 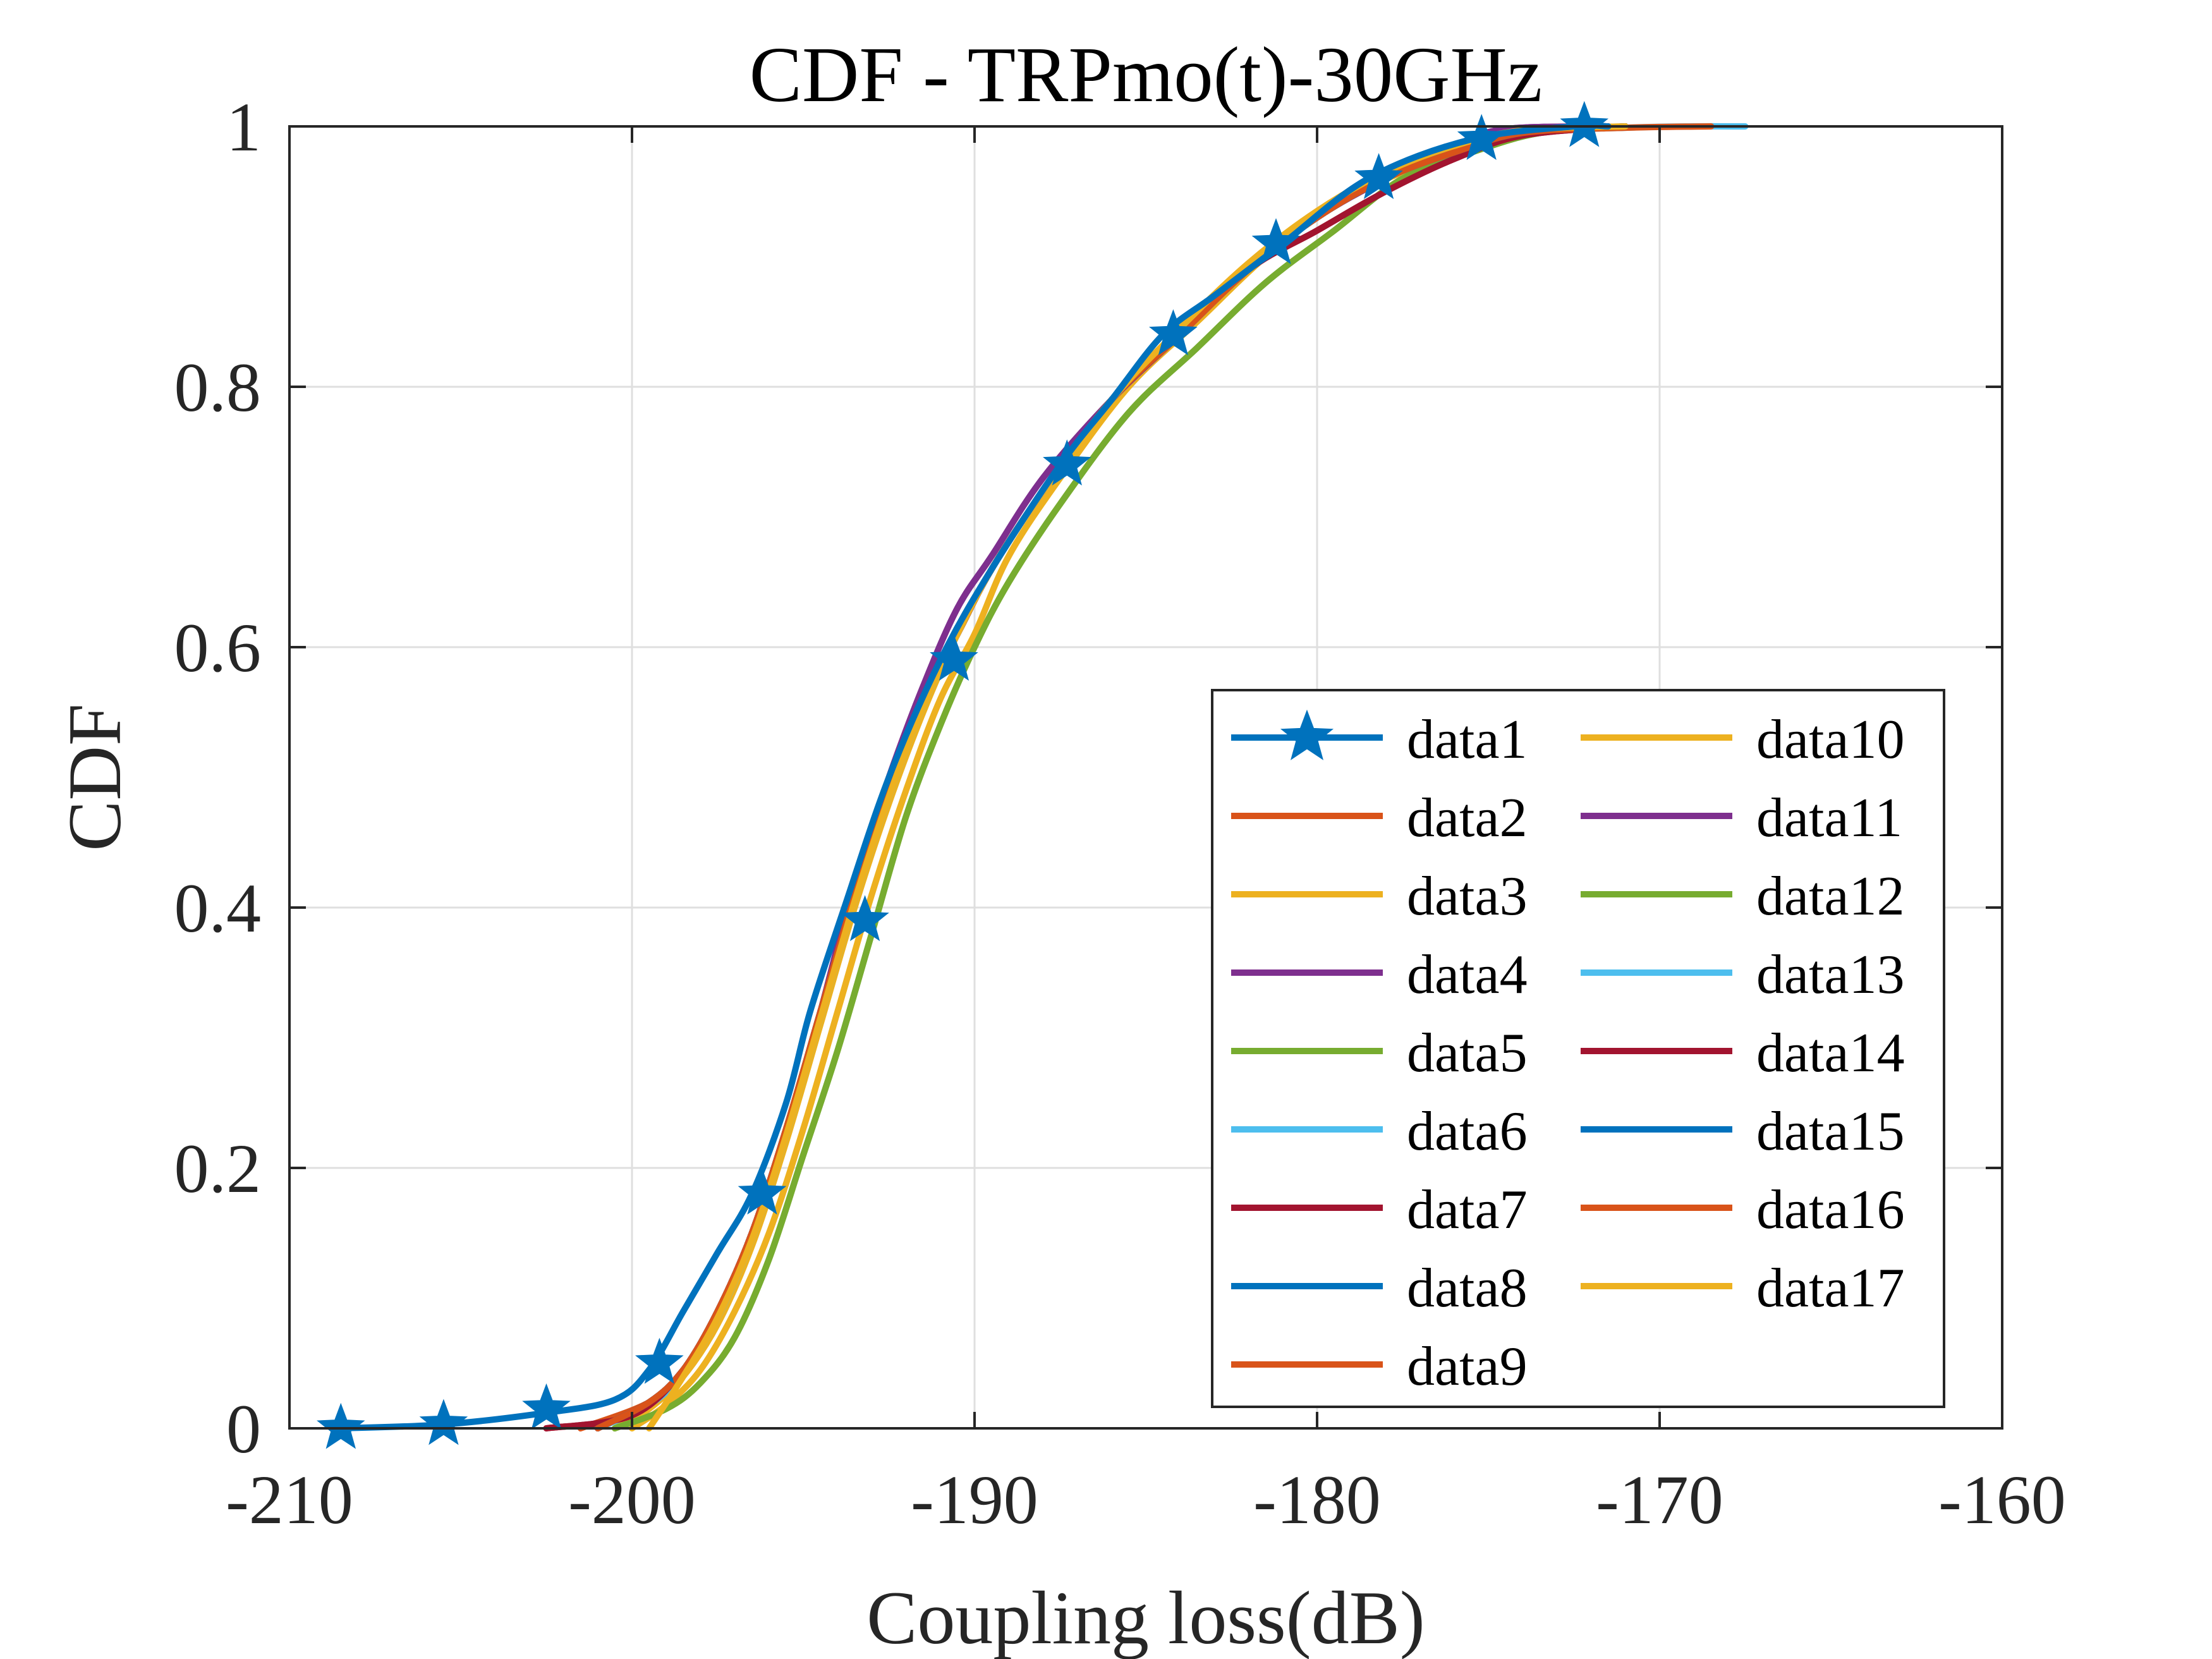 I want to click on legend-label-data6: data6, so click(x=1467, y=1131).